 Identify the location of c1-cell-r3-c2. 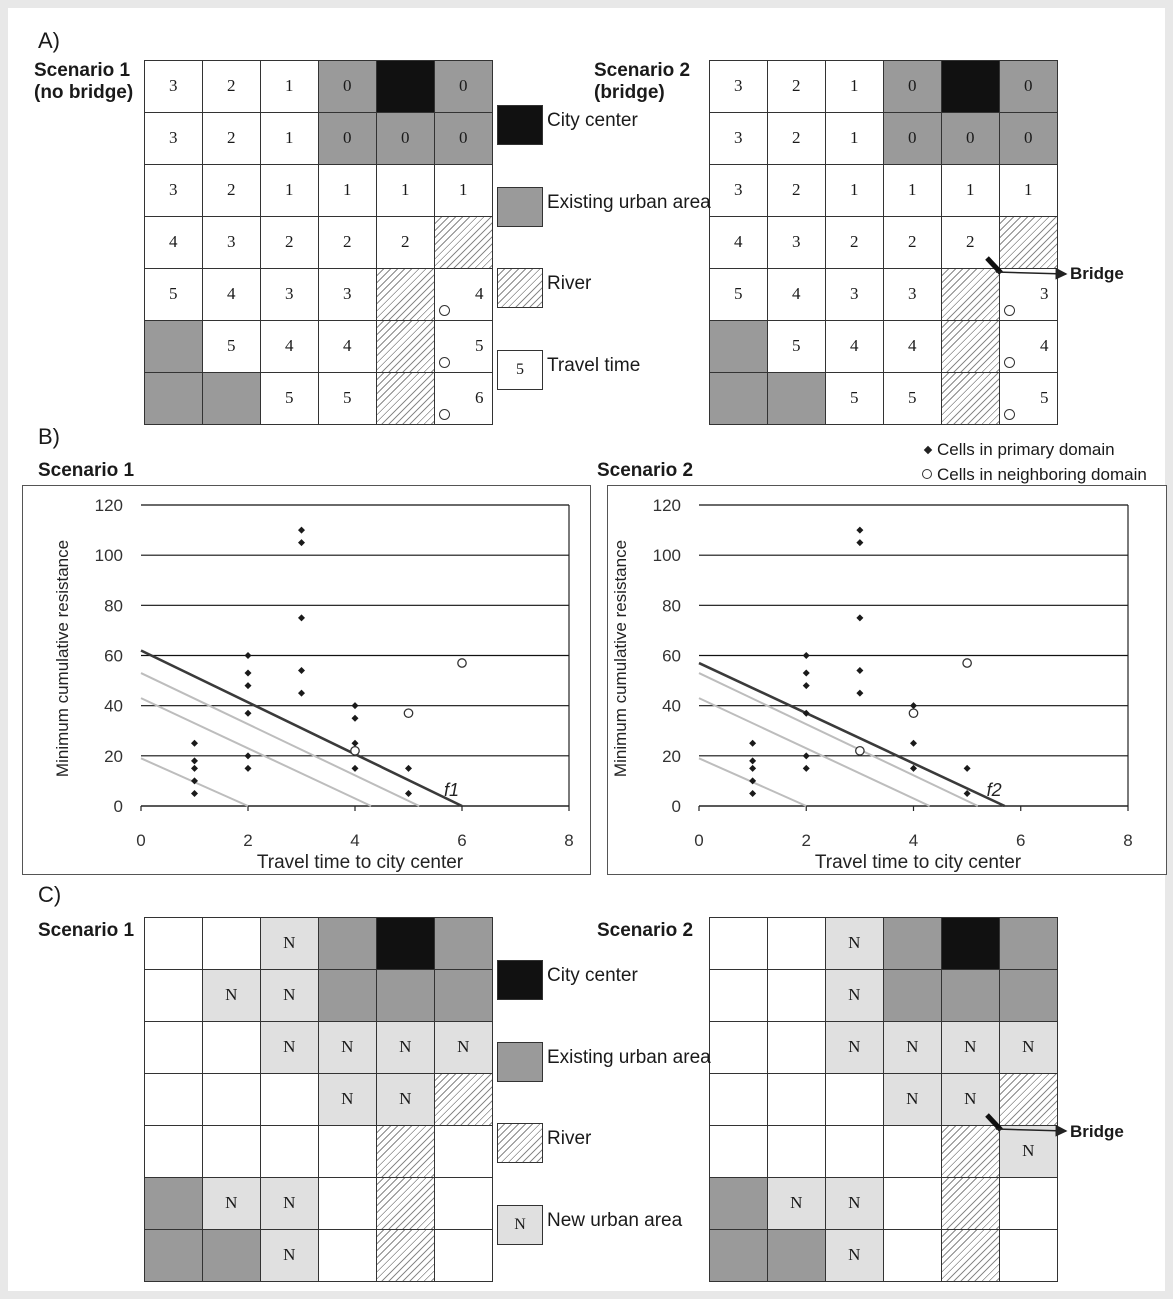
(289, 1099).